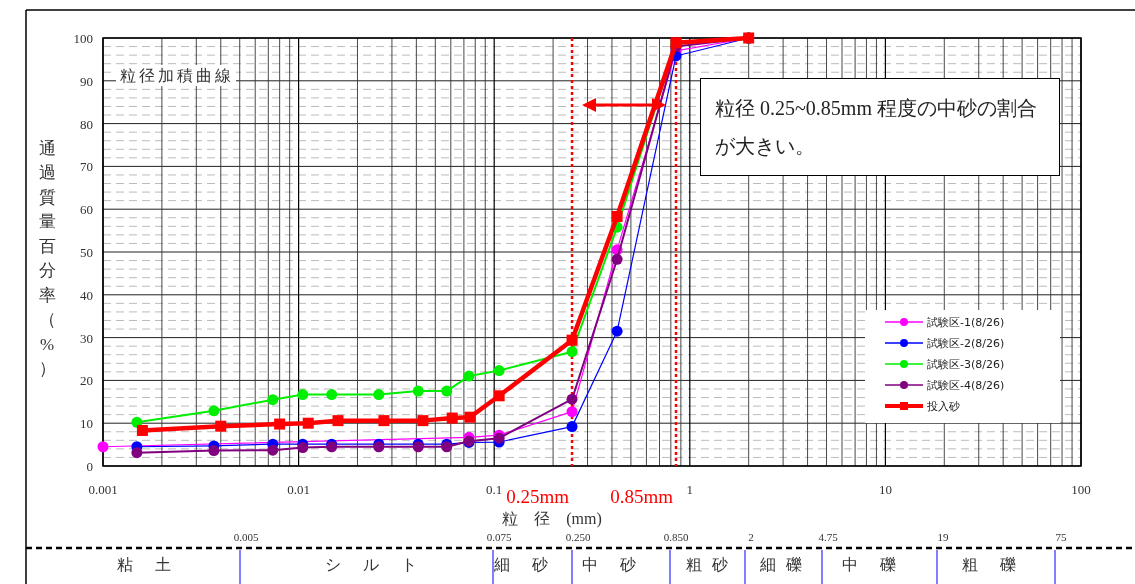 Image resolution: width=1135 pixels, height=584 pixels. Describe the element at coordinates (176, 75) in the screenshot. I see `title: 粒径加積曲線` at that location.